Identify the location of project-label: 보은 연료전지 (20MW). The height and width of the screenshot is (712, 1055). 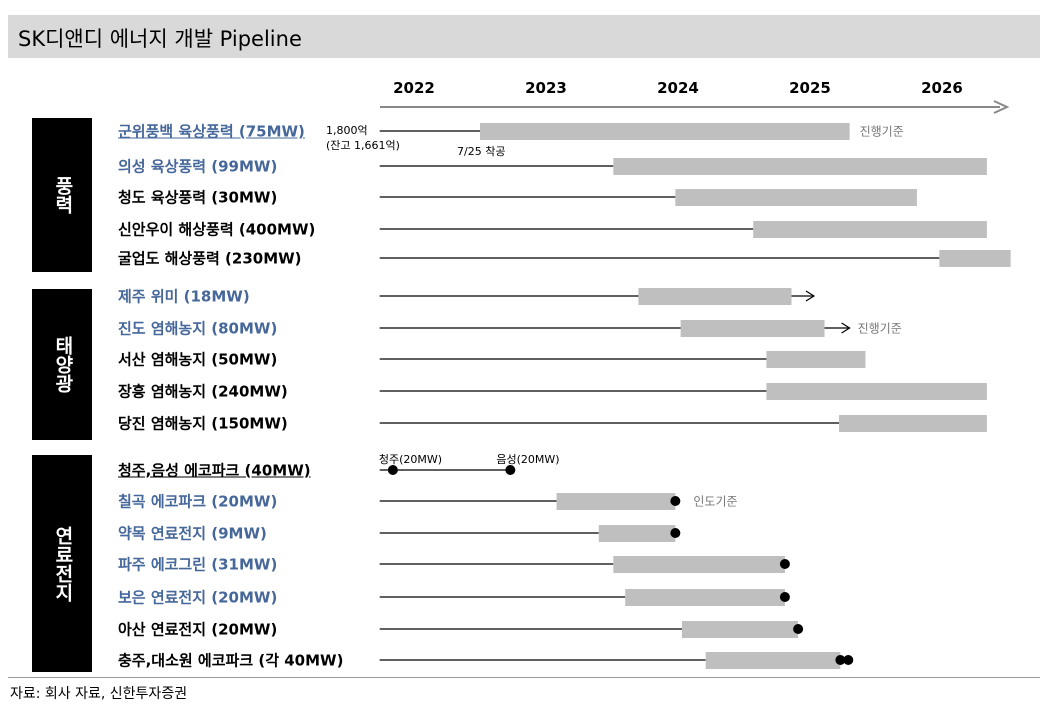
(198, 597).